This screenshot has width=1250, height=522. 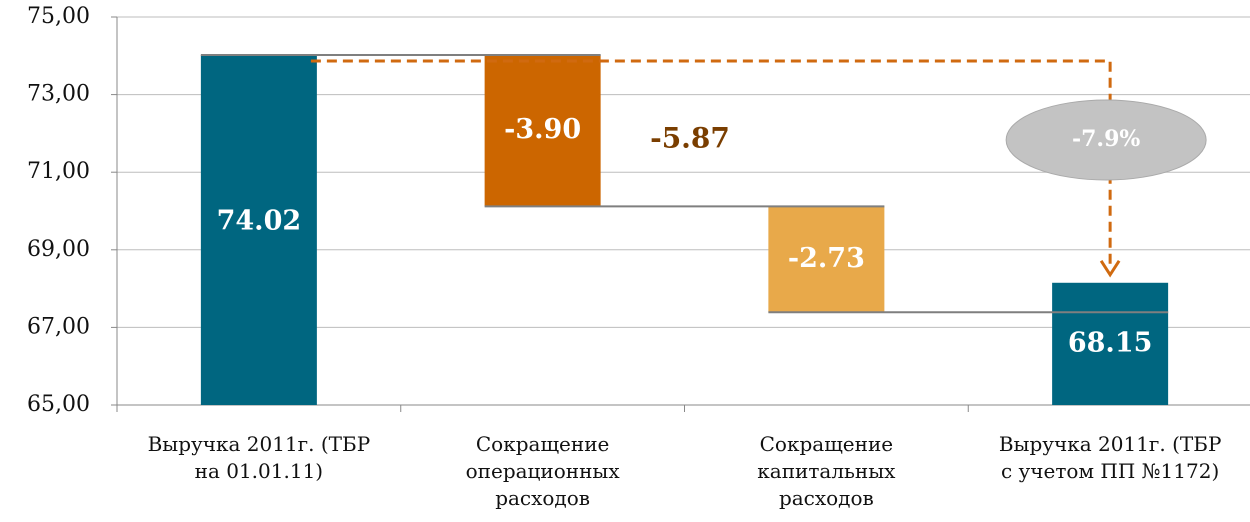 What do you see at coordinates (259, 221) in the screenshot?
I see `data-label: 74.02` at bounding box center [259, 221].